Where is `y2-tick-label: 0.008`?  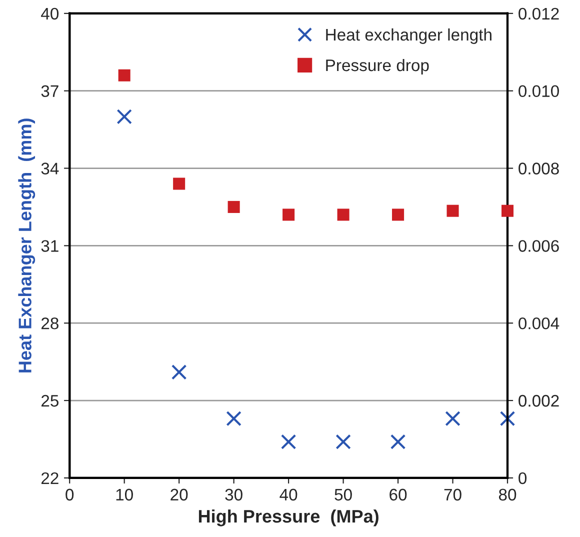 y2-tick-label: 0.008 is located at coordinates (538, 168).